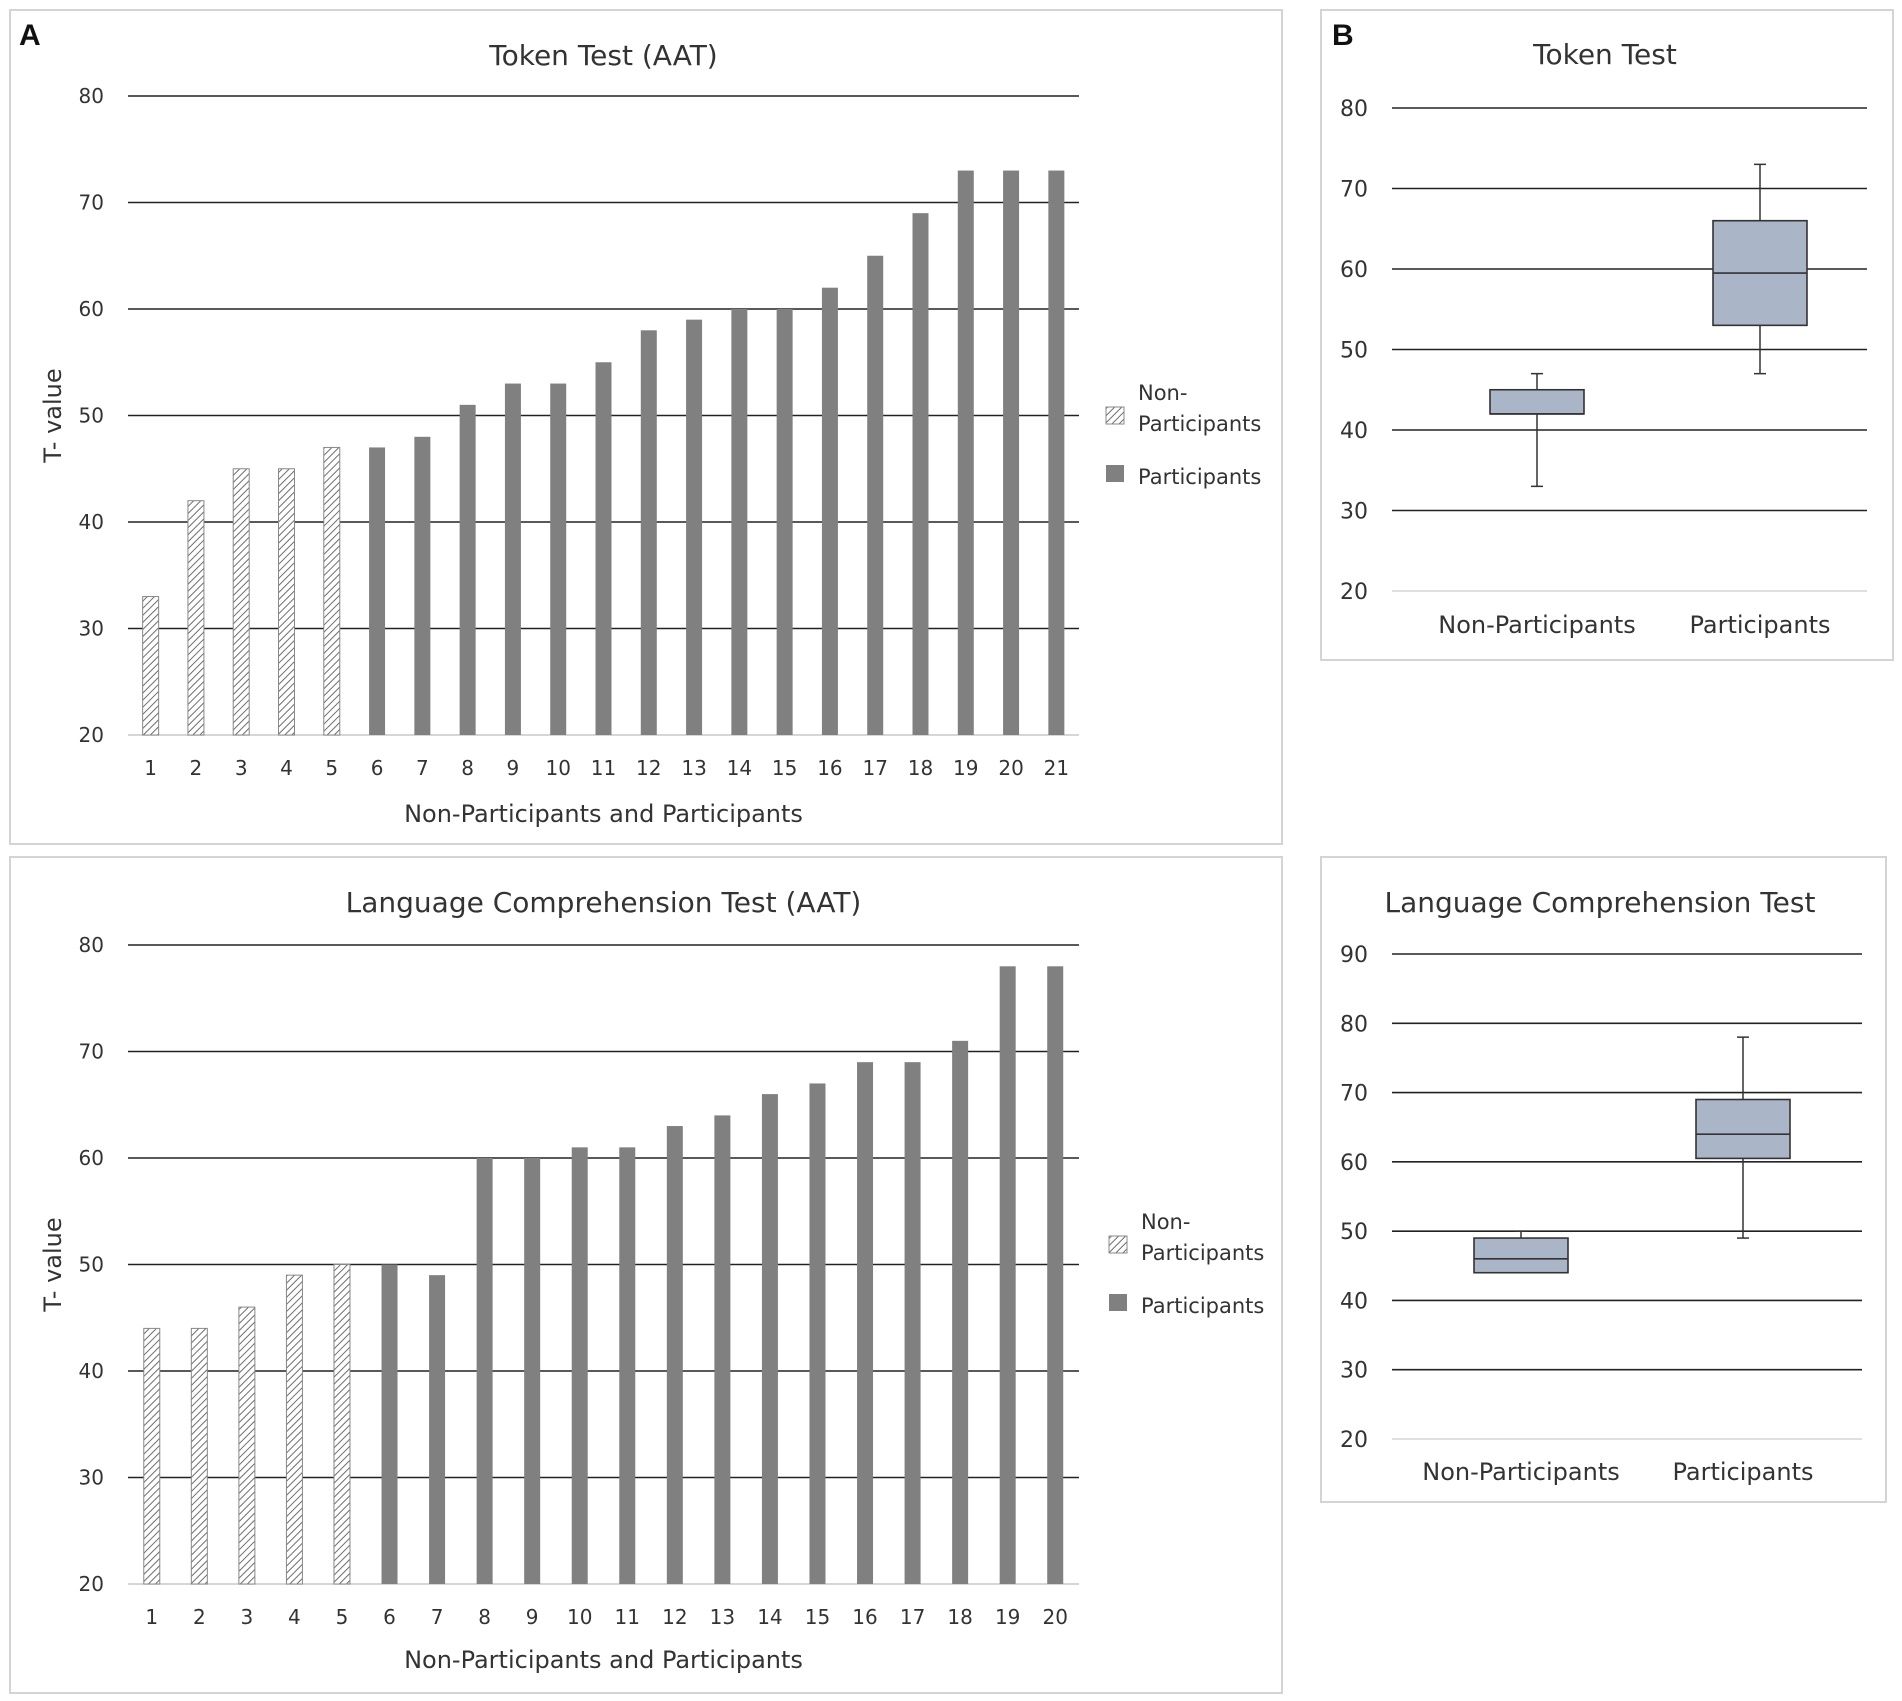  What do you see at coordinates (247, 1617) in the screenshot?
I see `x-tick-label: 3` at bounding box center [247, 1617].